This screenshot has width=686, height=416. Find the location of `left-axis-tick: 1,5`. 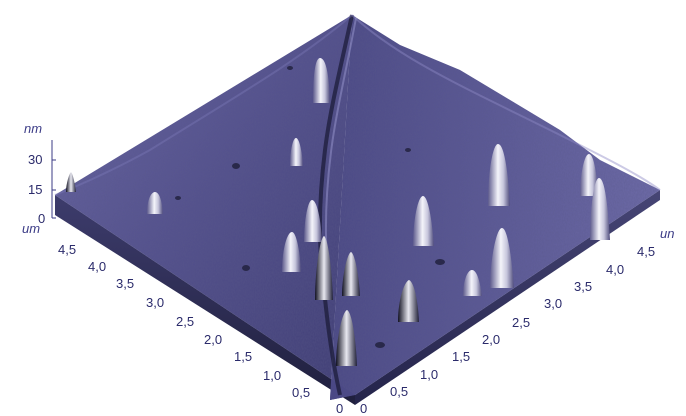

left-axis-tick: 1,5 is located at coordinates (243, 356).